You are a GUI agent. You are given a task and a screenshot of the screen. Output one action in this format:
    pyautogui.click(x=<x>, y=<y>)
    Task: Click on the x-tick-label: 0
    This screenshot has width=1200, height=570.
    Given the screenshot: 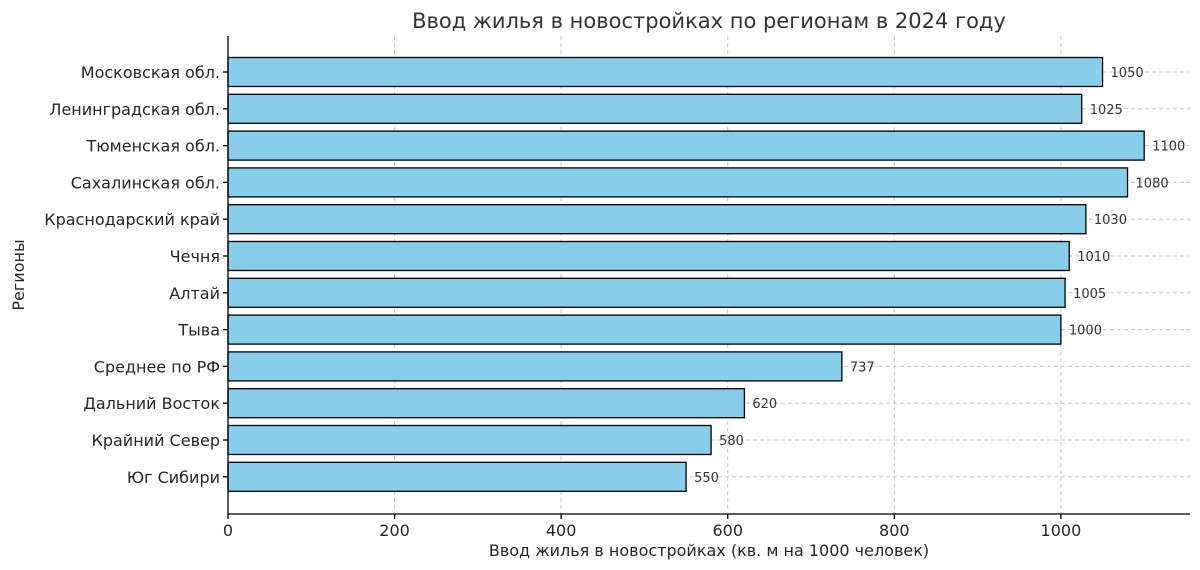 What is the action you would take?
    pyautogui.click(x=228, y=530)
    